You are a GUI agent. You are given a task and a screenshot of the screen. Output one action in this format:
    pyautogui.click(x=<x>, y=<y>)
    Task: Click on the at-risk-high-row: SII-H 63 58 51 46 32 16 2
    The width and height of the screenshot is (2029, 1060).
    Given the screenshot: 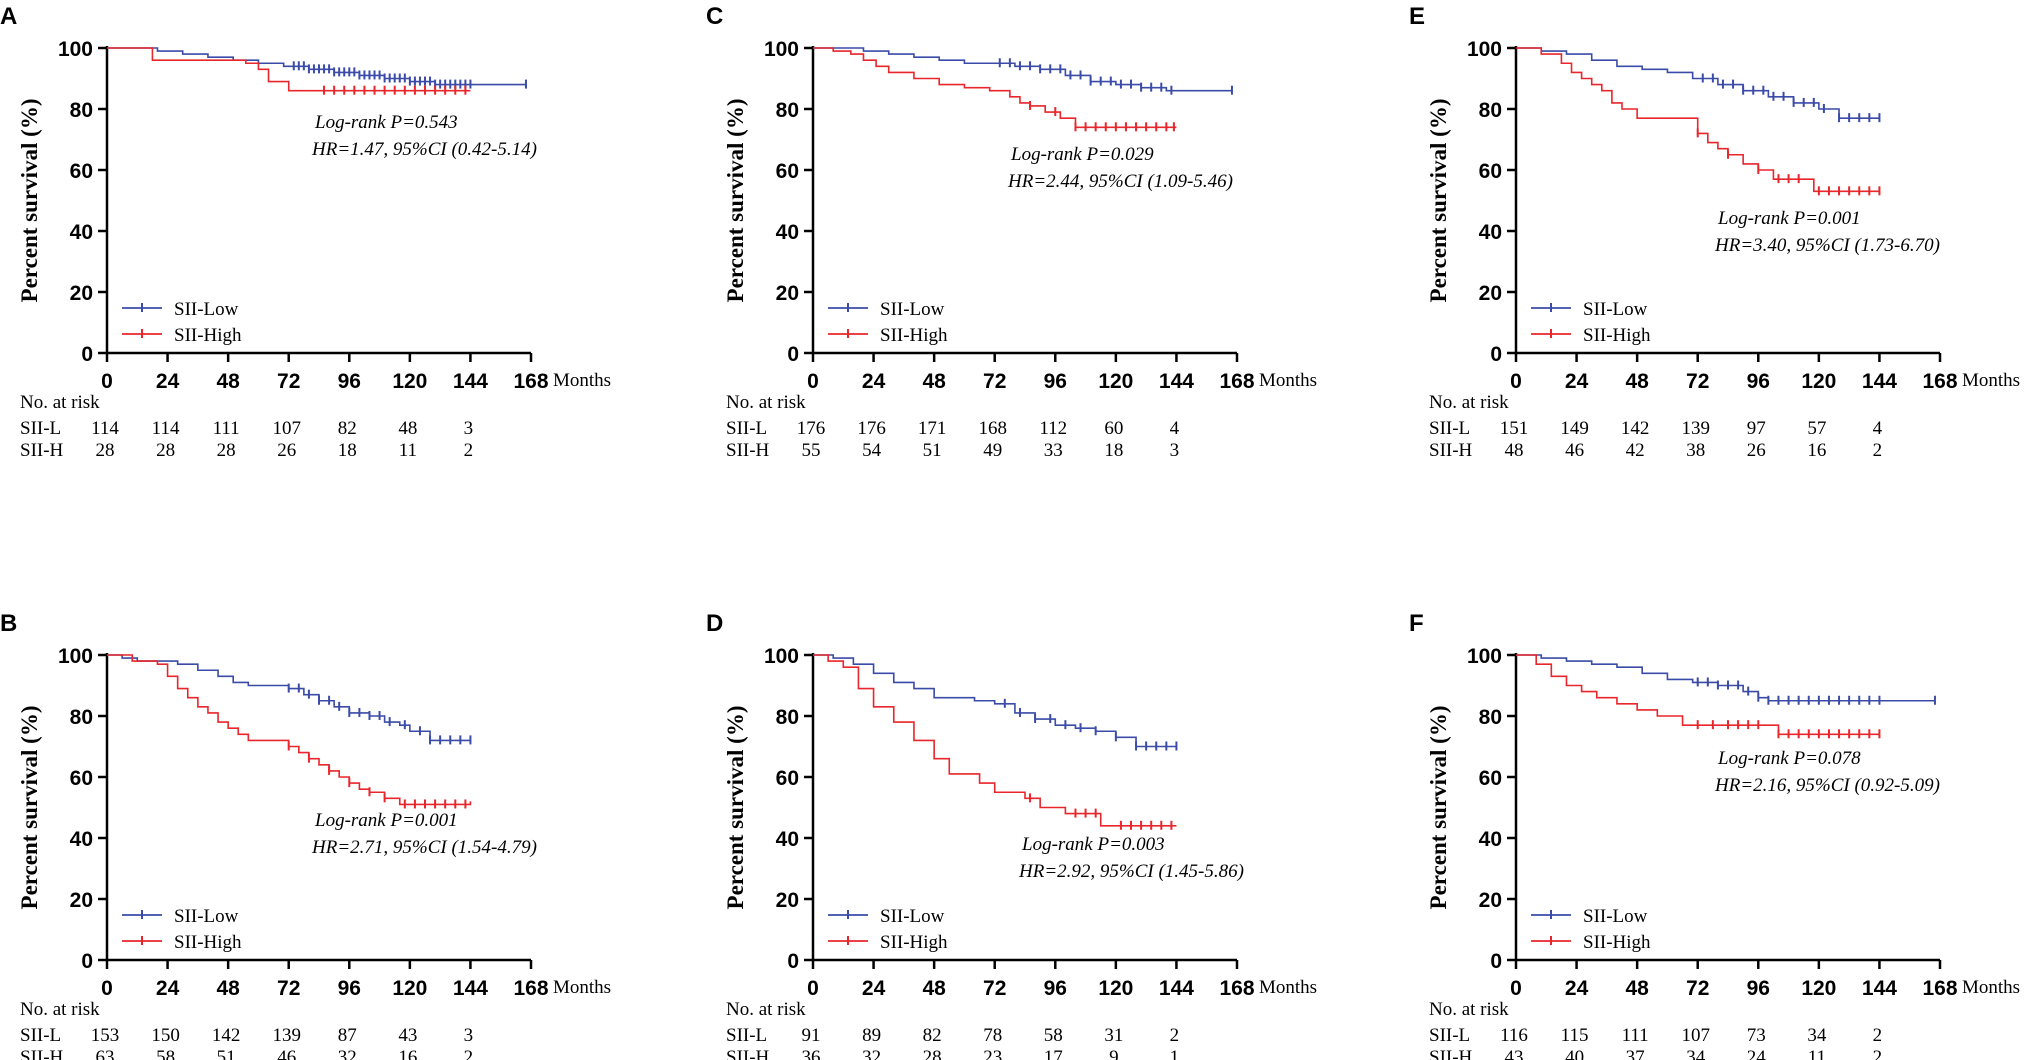 What is the action you would take?
    pyautogui.click(x=246, y=1053)
    